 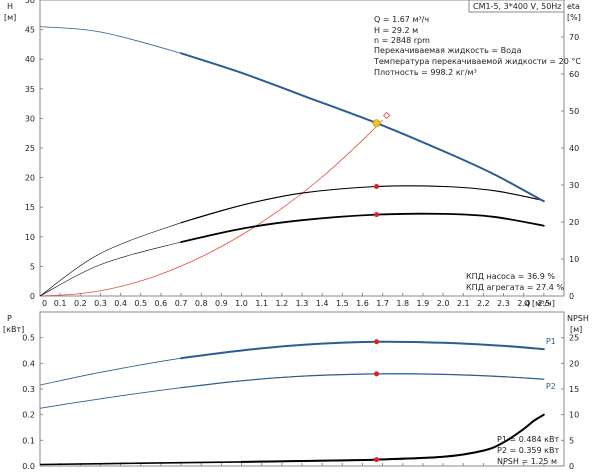 I want to click on x-tick-label: 1.8, so click(x=402, y=303).